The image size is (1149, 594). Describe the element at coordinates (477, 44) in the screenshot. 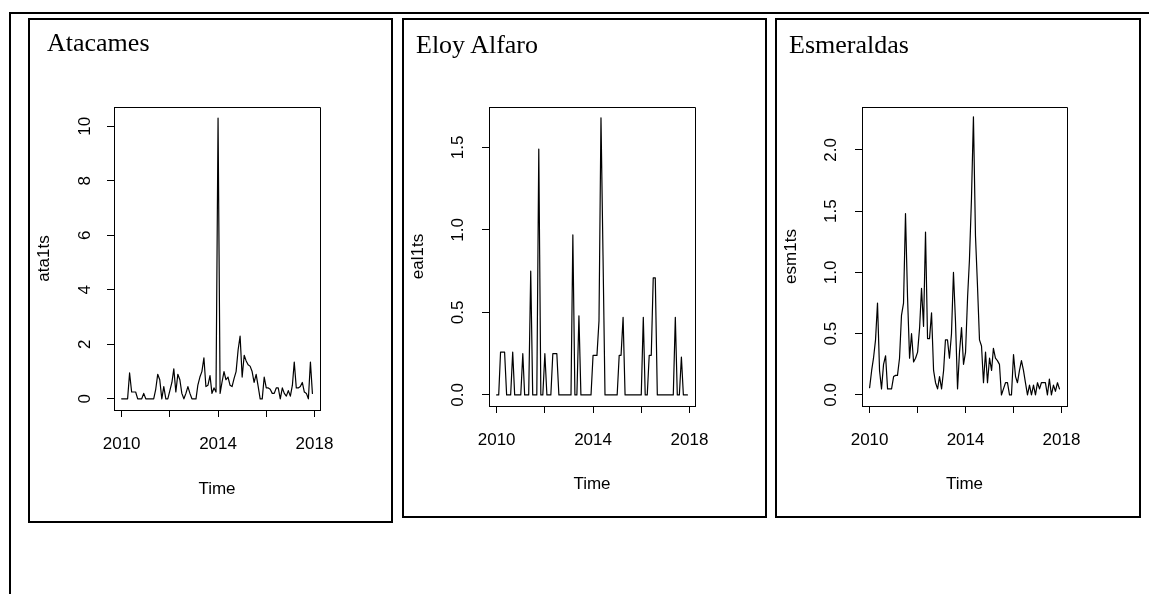

I see `chart-title: Eloy Alfaro` at that location.